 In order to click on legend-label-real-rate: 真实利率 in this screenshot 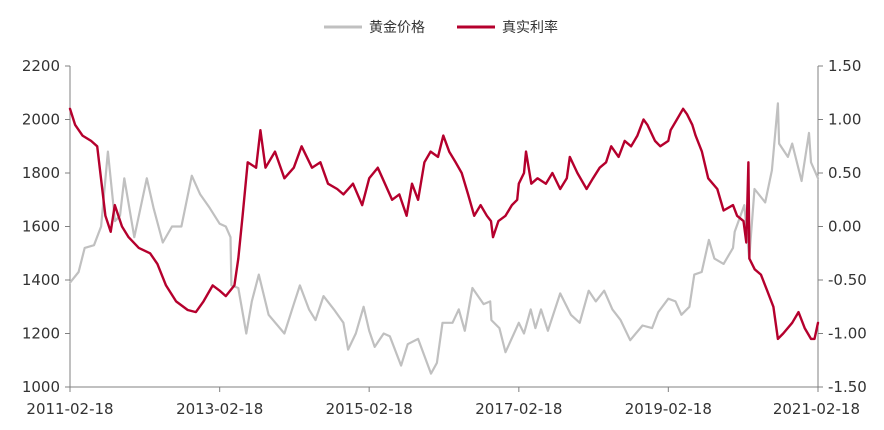, I will do `click(530, 27)`.